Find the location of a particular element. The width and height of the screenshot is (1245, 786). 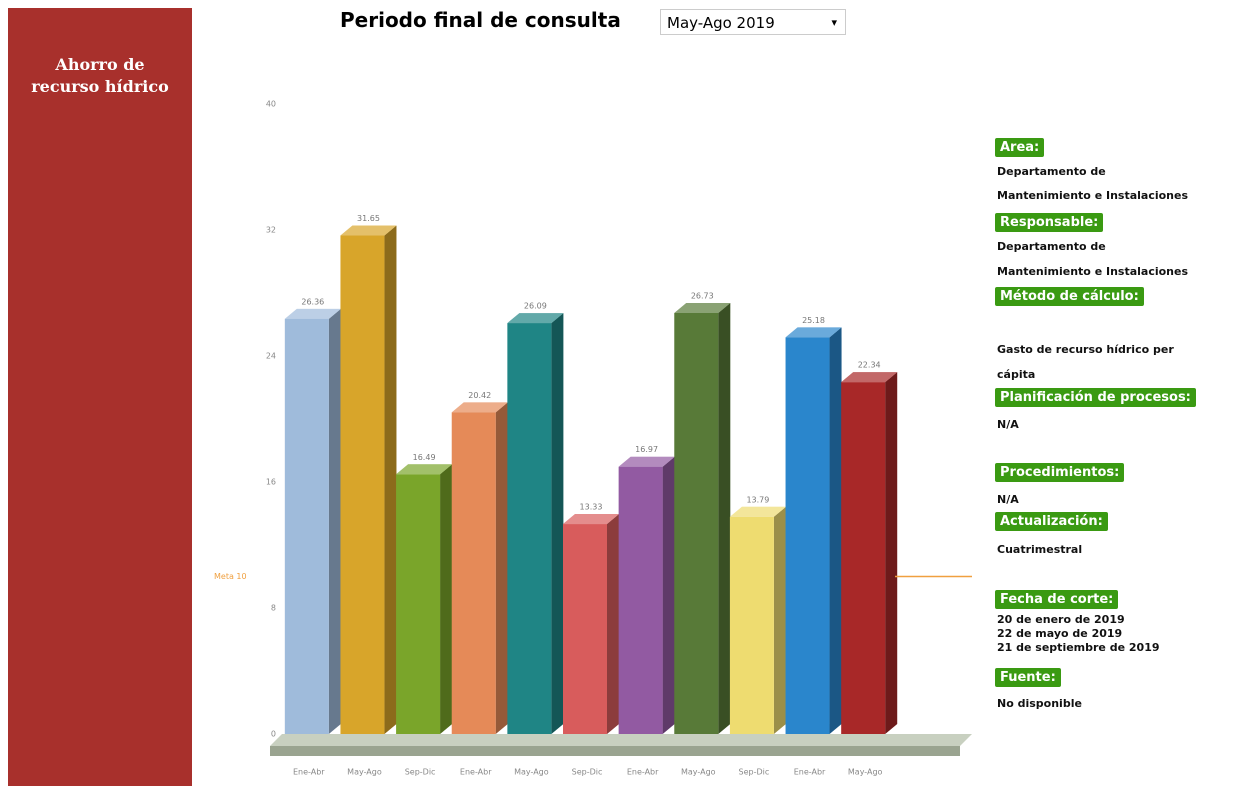

value-label: 16.97 is located at coordinates (646, 449).